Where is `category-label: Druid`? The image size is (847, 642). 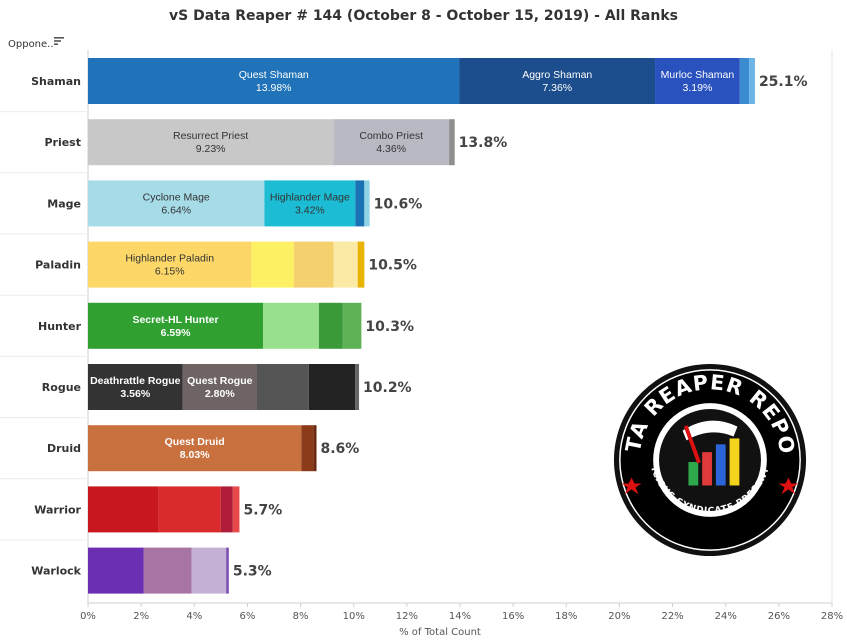 category-label: Druid is located at coordinates (64, 448).